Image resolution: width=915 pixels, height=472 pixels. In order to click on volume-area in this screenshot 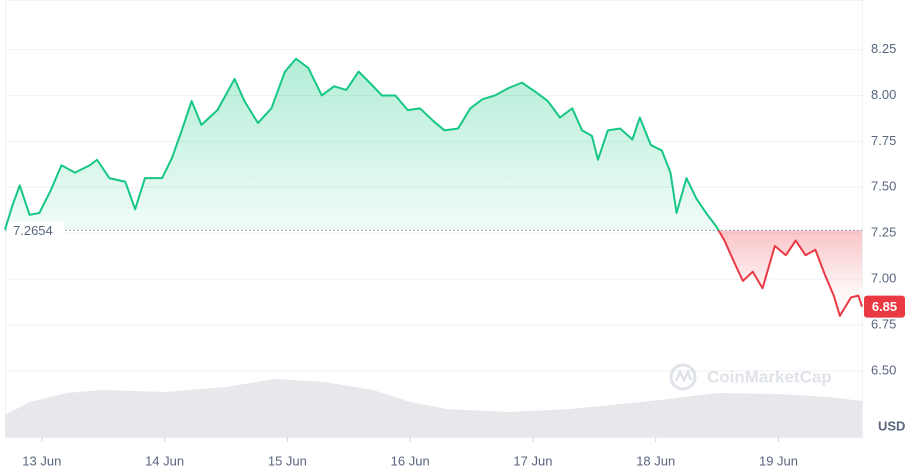, I will do `click(433, 408)`.